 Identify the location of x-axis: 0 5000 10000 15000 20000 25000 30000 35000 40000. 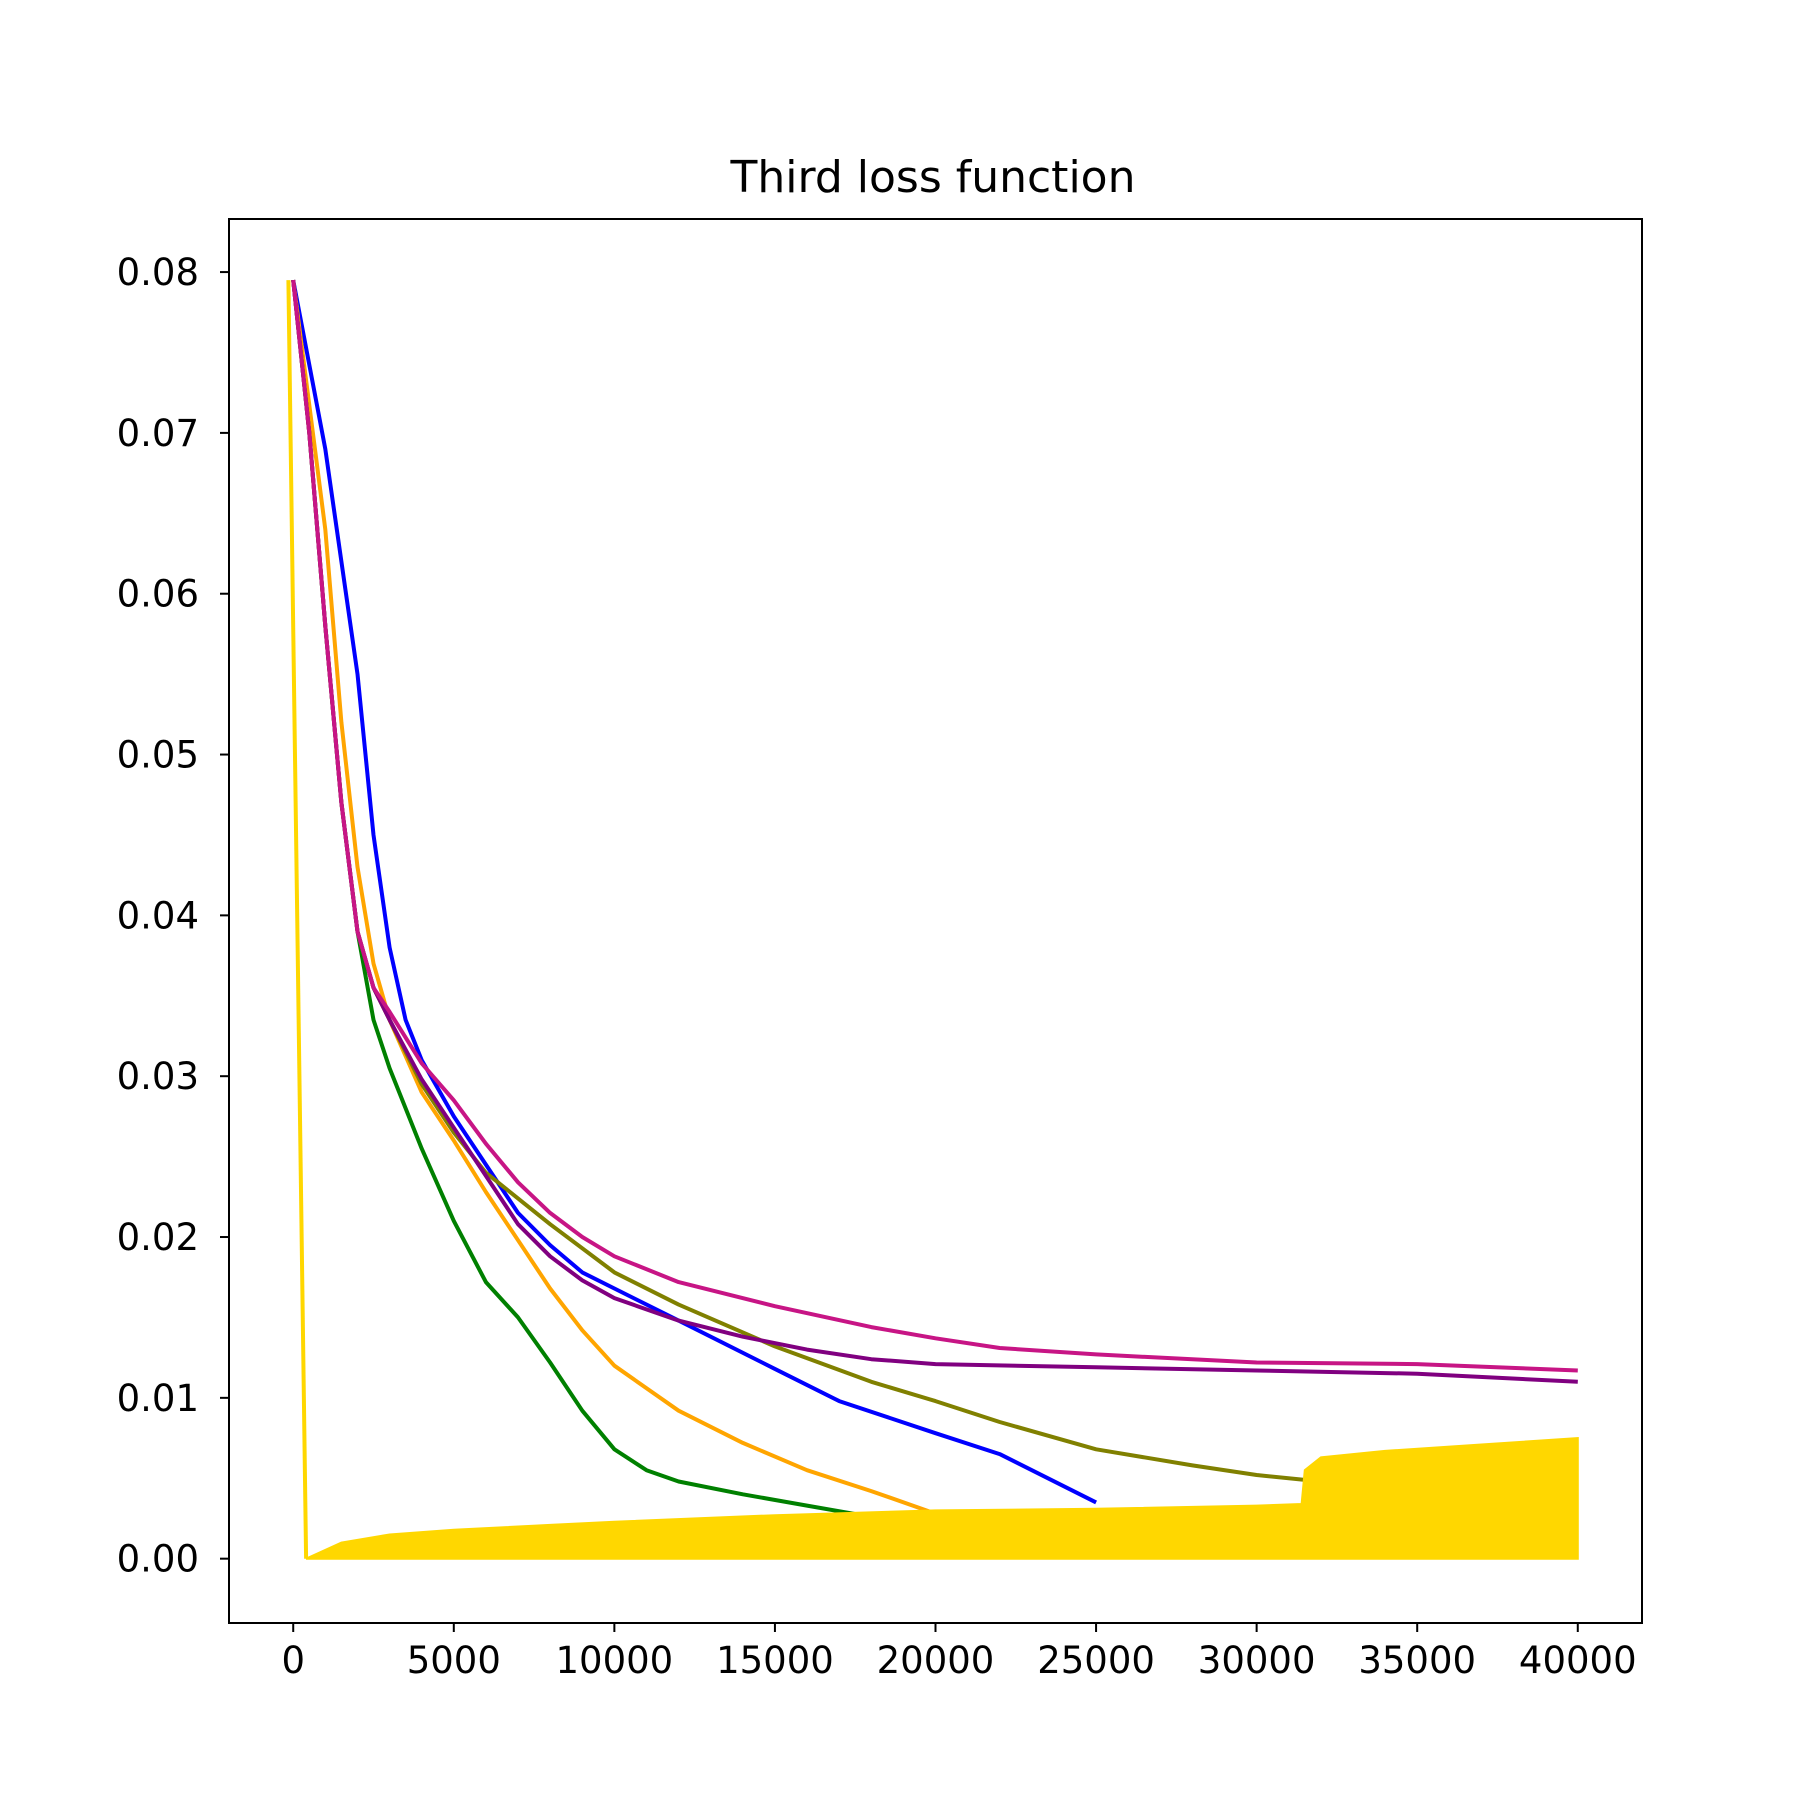
(959, 1652).